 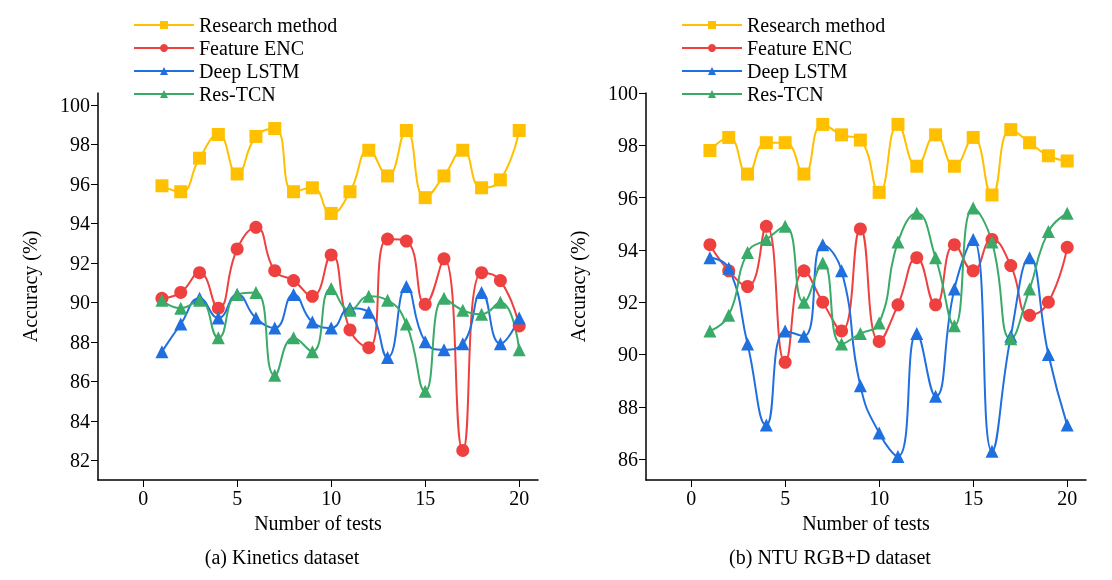 What do you see at coordinates (691, 498) in the screenshot?
I see `x-tick-label: 0` at bounding box center [691, 498].